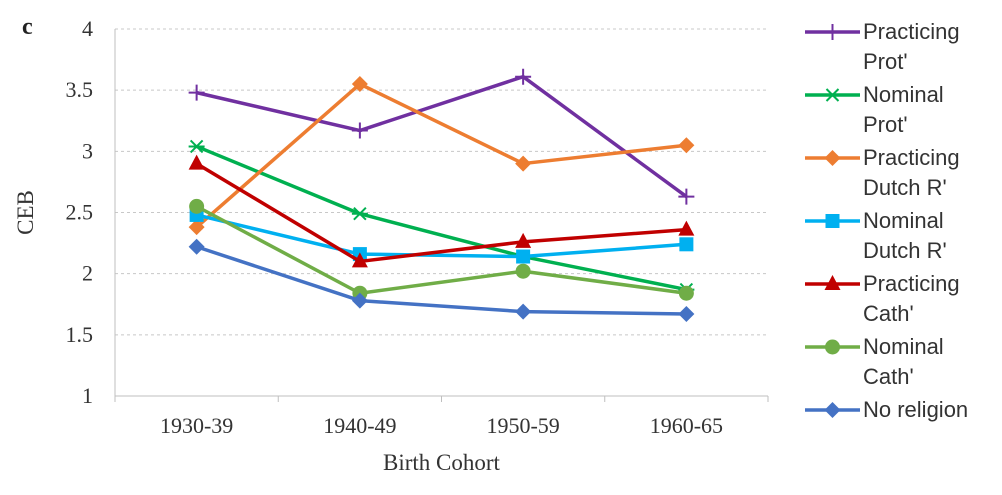 This screenshot has height=495, width=1002. I want to click on y-tick-label: 4, so click(87, 28).